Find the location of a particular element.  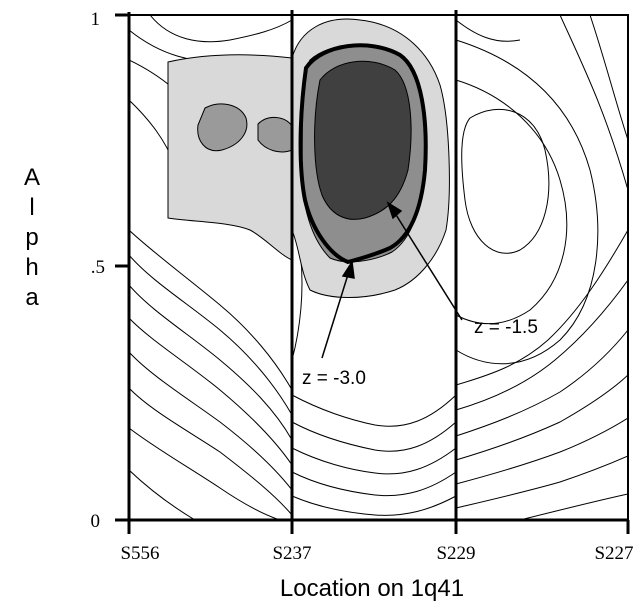

x-axis-title: Location on 1q41 is located at coordinates (372, 588).